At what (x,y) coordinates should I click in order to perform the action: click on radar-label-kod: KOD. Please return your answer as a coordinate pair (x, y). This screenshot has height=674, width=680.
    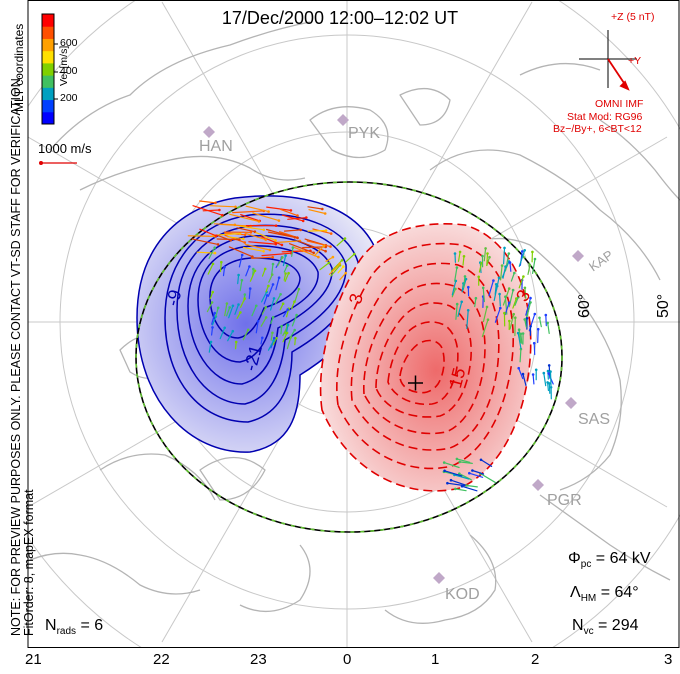
    Looking at the image, I should click on (462, 594).